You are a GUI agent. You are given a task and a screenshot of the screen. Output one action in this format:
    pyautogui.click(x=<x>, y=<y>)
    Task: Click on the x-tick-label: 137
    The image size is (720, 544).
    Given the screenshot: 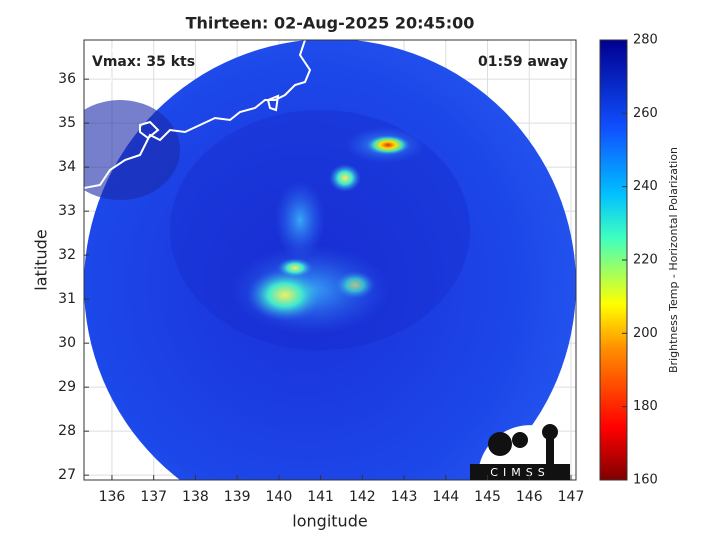 What is the action you would take?
    pyautogui.click(x=153, y=497)
    